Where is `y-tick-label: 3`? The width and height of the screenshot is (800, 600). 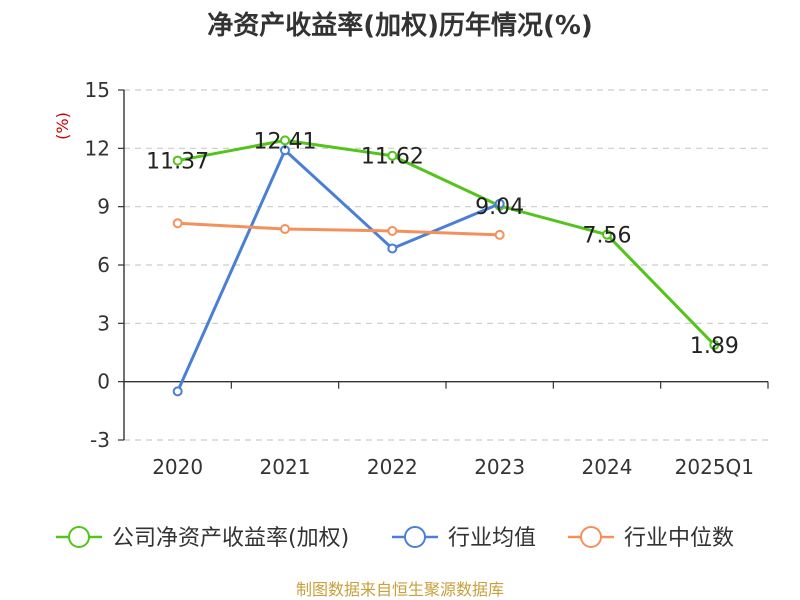 y-tick-label: 3 is located at coordinates (103, 323).